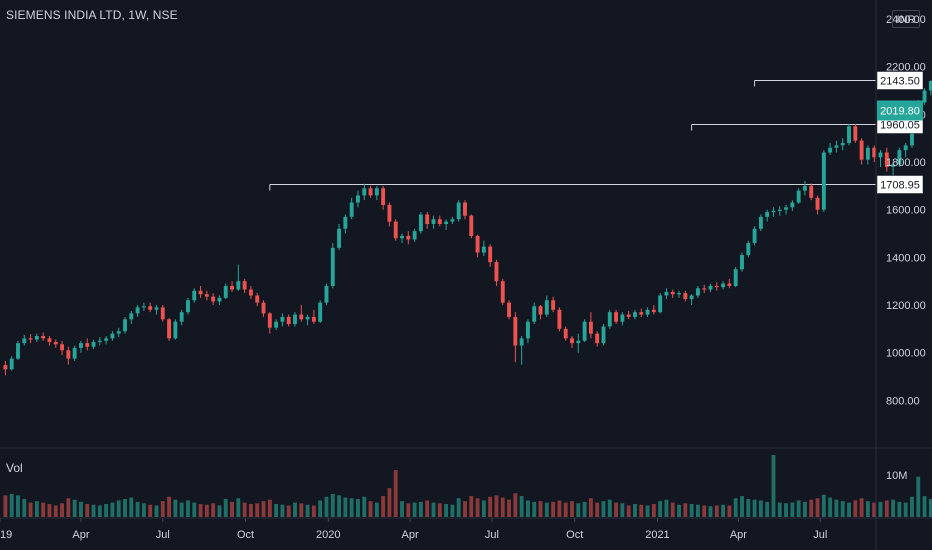  Describe the element at coordinates (815, 83) in the screenshot. I see `level-line` at that location.